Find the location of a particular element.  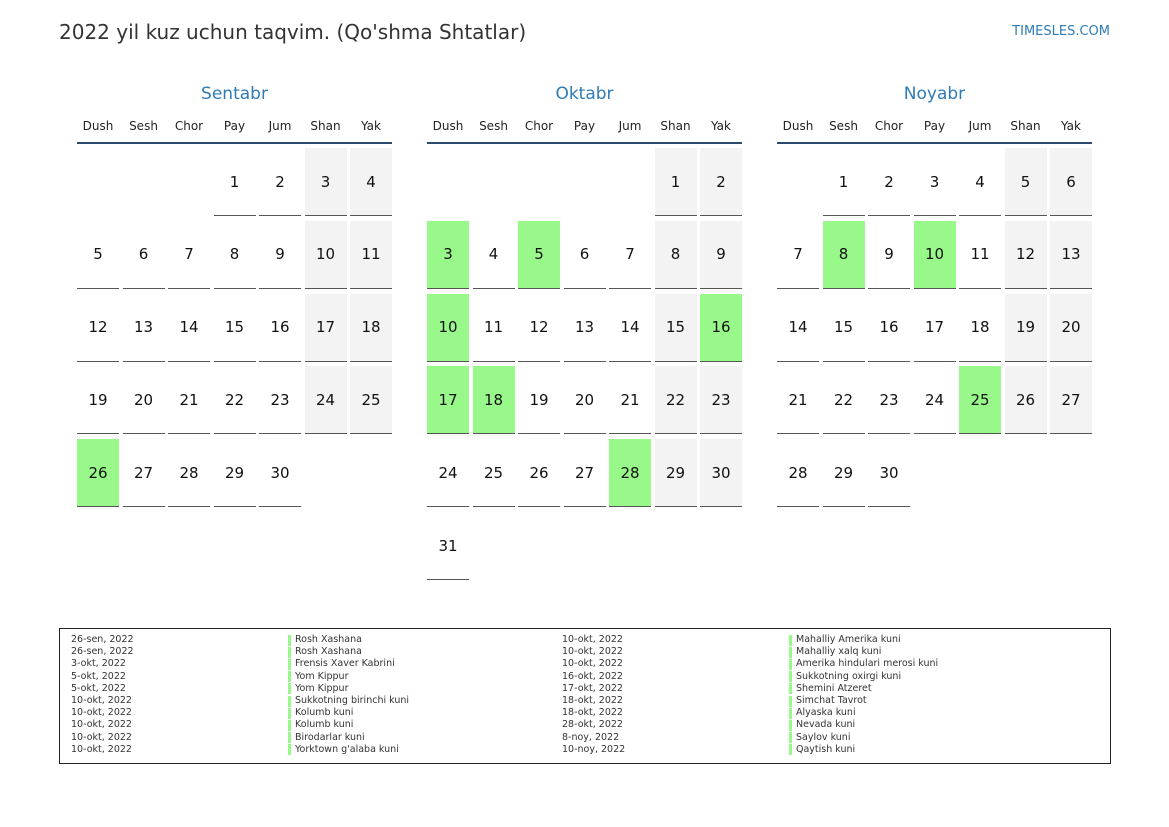

weekday: Jum is located at coordinates (630, 126).